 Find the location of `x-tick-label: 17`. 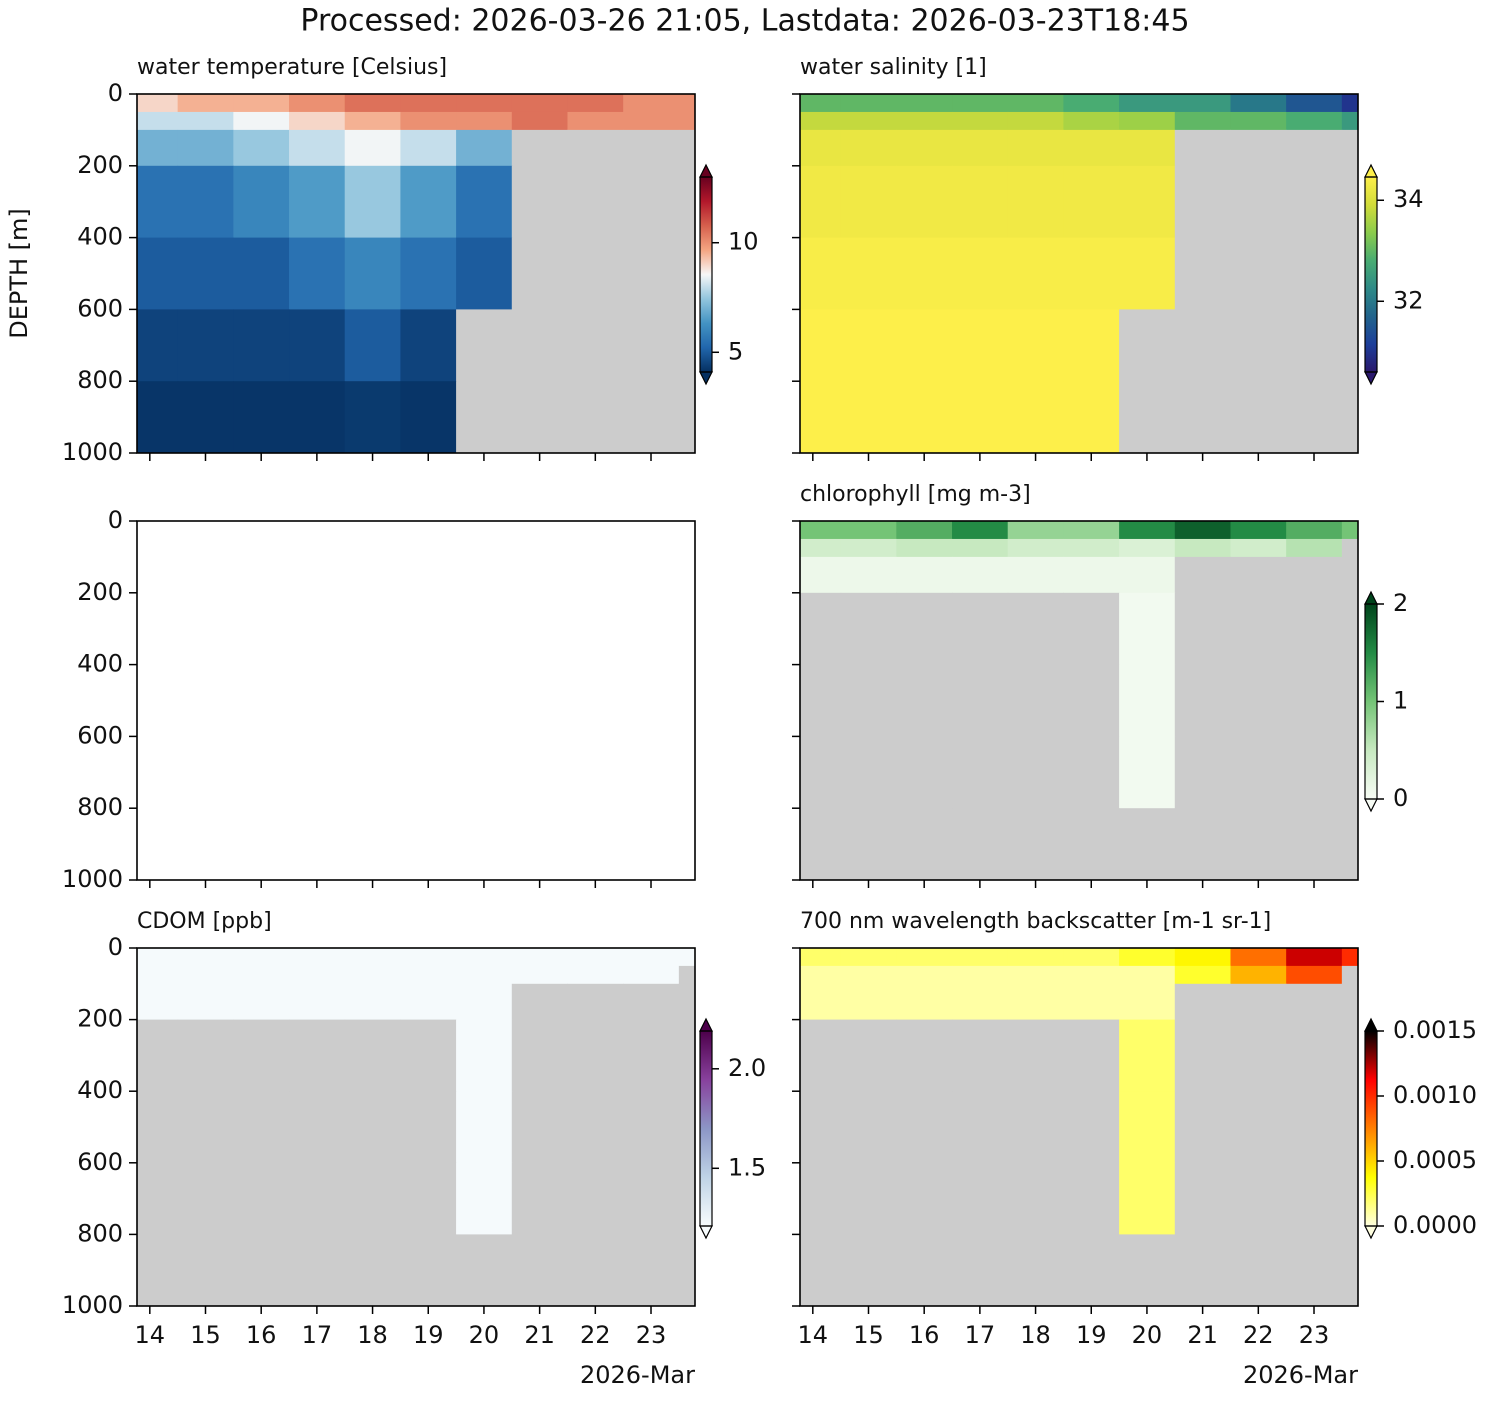

x-tick-label: 17 is located at coordinates (317, 1335).